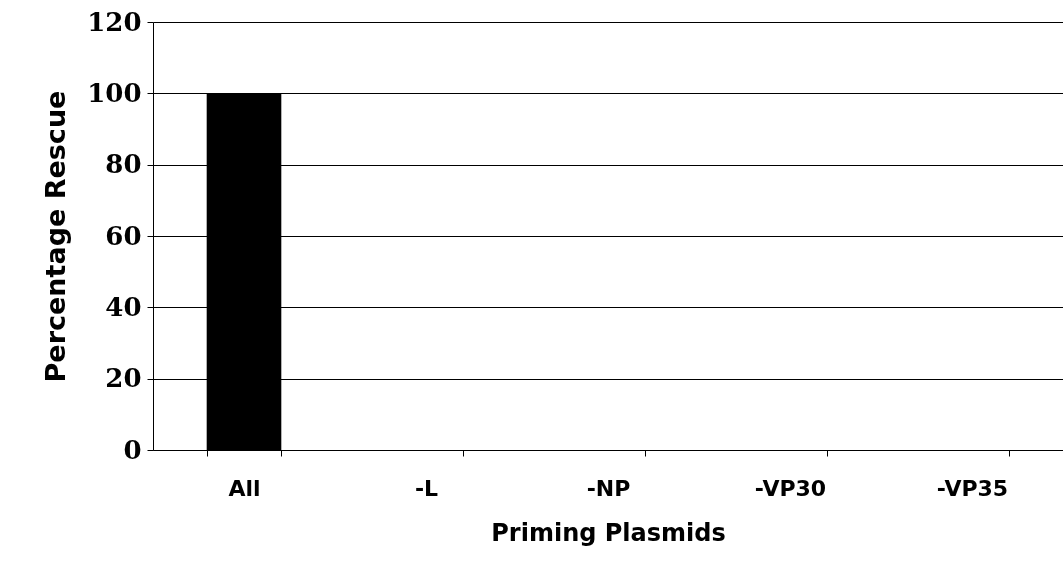  What do you see at coordinates (123, 306) in the screenshot?
I see `y-tick-label: 40` at bounding box center [123, 306].